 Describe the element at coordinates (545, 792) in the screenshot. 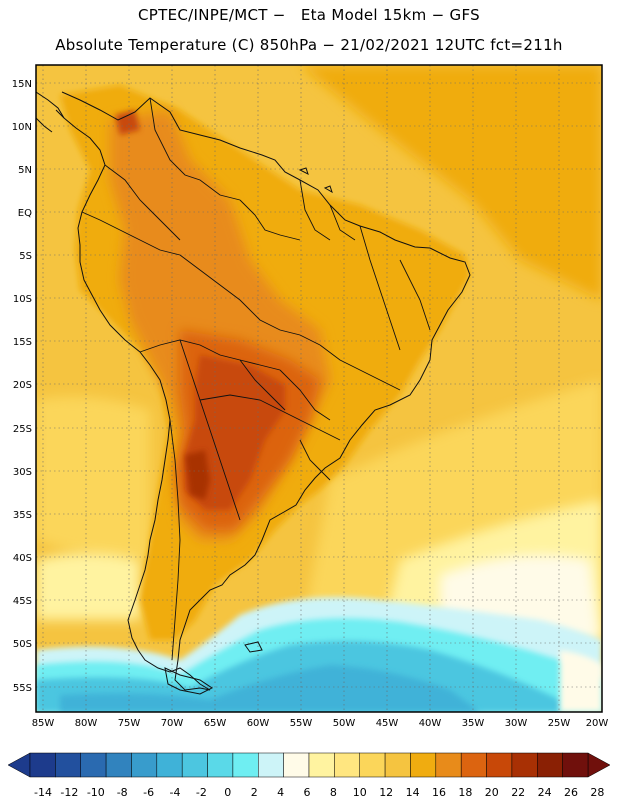

I see `colorbar-label: 24` at that location.